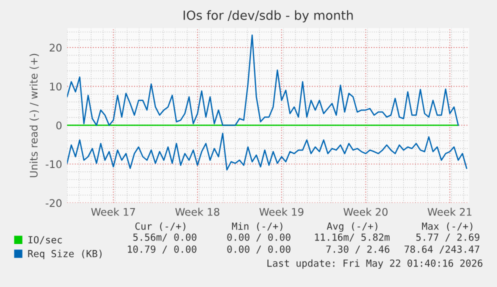  I want to click on text: Last update: Fri May 22 01:40:16 2026, so click(374, 264).